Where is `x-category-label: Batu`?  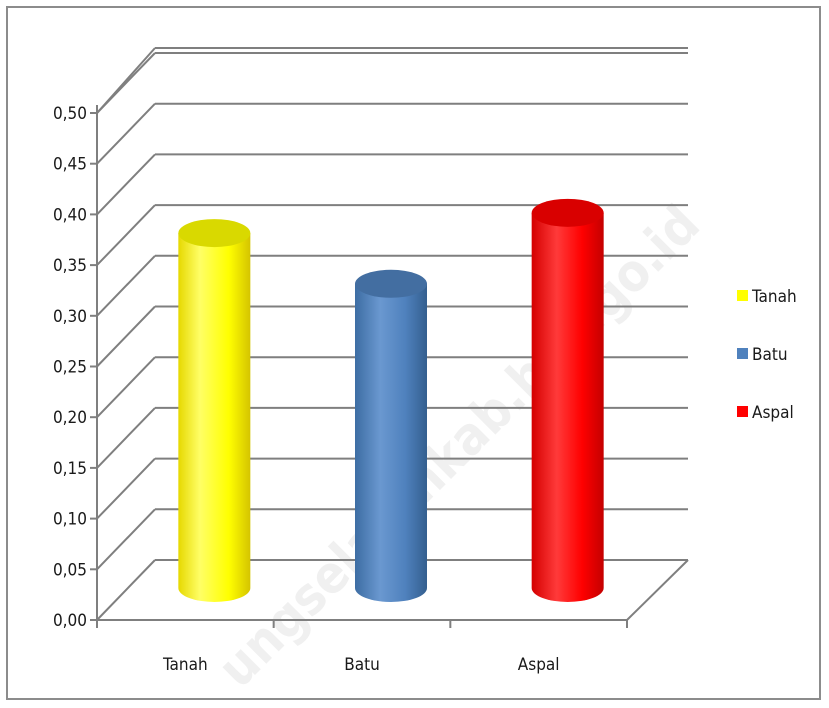
x-category-label: Batu is located at coordinates (362, 665).